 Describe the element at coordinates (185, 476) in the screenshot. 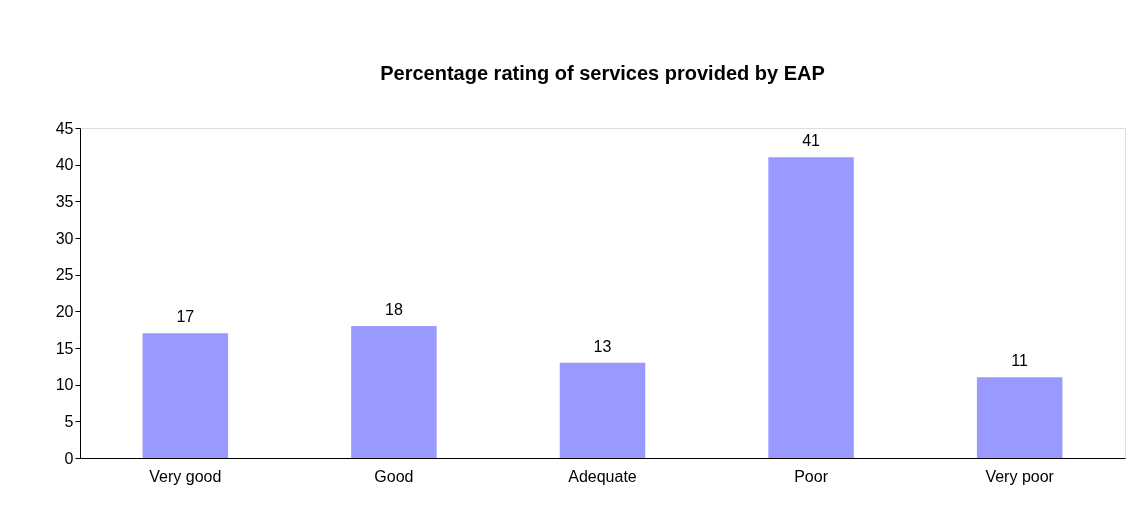

I see `x-tick-label: Very good` at that location.